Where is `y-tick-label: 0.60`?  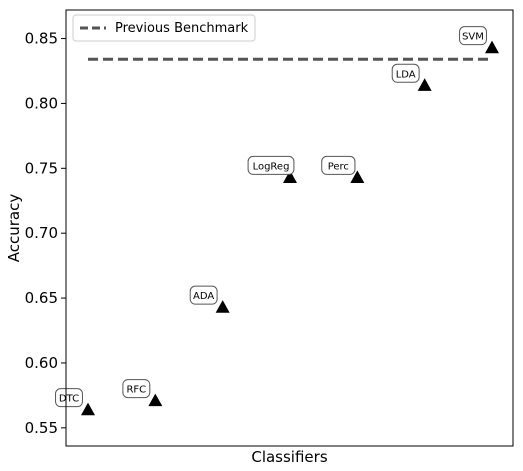 y-tick-label: 0.60 is located at coordinates (41, 363).